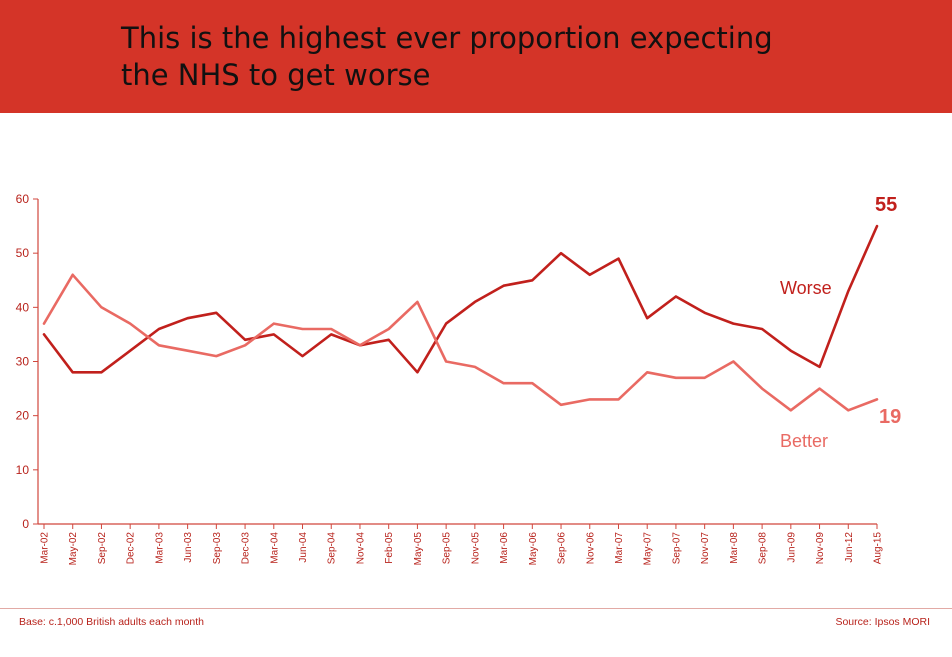 The height and width of the screenshot is (657, 952). I want to click on x-tick-label: Jun-03, so click(188, 547).